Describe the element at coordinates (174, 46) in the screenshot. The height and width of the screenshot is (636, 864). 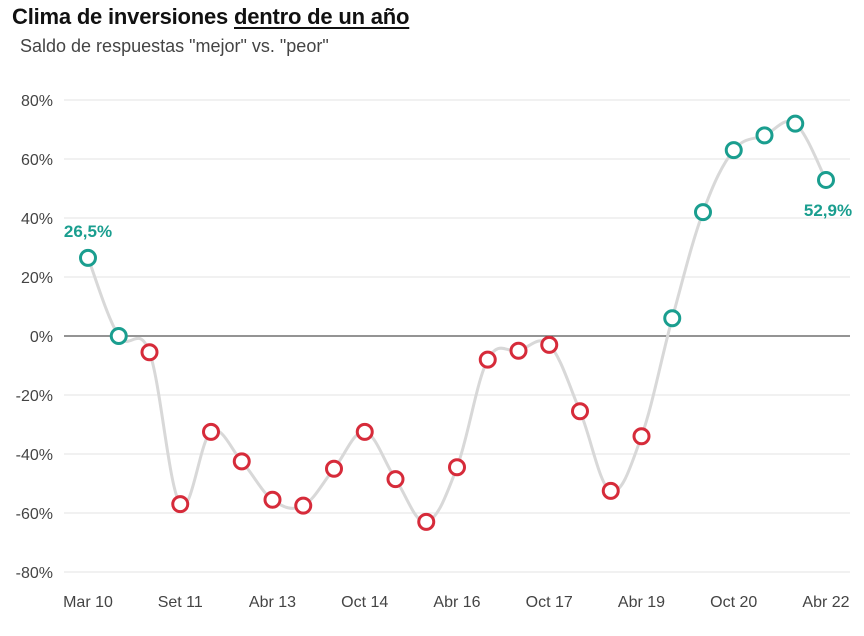
I see `chart-subtitle: Saldo de respuestas "mejor" vs. "peor"` at that location.